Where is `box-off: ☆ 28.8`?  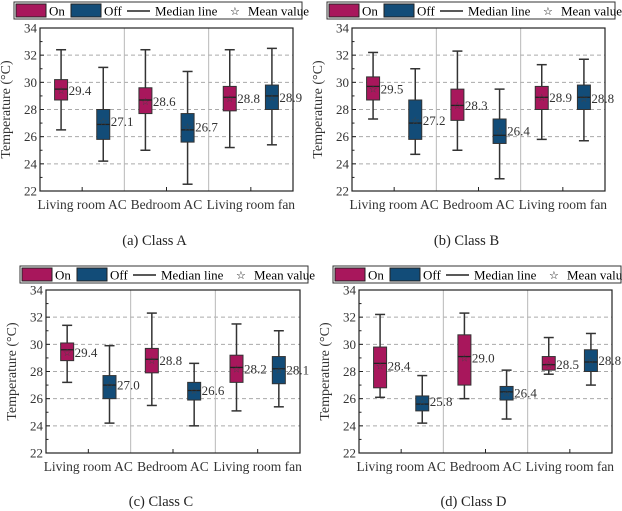
box-off: ☆ 28.8 is located at coordinates (595, 100).